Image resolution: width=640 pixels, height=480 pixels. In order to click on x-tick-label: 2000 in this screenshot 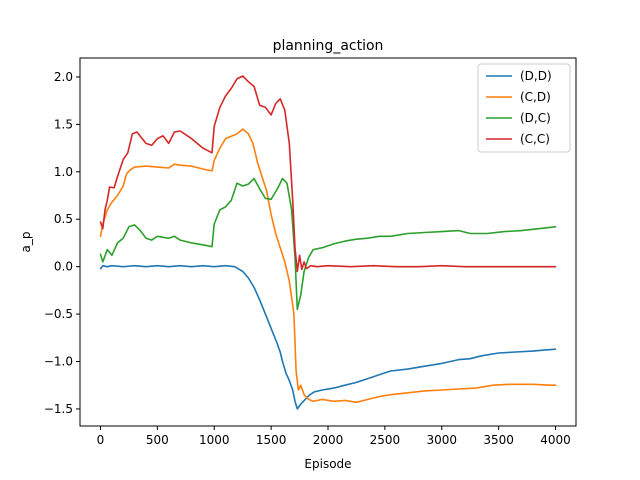, I will do `click(328, 440)`.